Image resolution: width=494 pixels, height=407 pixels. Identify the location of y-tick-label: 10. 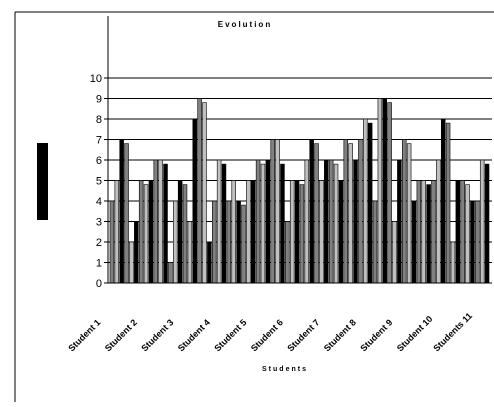
(96, 79).